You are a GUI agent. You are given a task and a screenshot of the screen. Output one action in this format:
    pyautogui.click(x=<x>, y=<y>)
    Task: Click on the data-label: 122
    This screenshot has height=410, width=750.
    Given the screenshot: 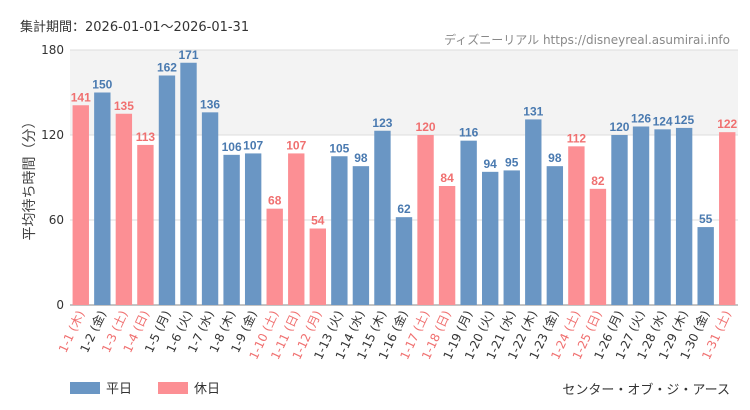 What is the action you would take?
    pyautogui.click(x=727, y=124)
    